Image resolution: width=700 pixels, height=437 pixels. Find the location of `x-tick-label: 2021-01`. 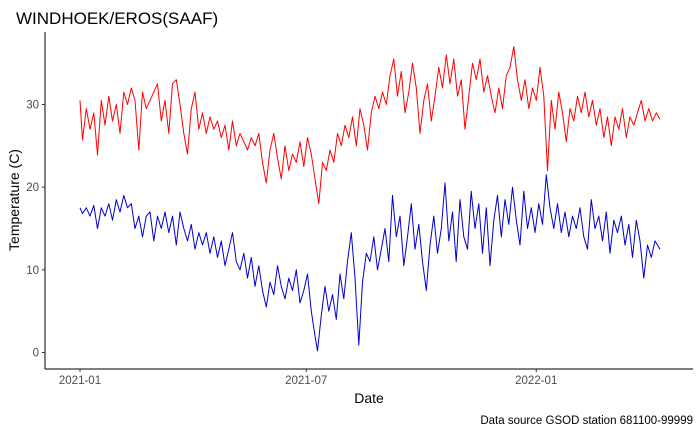

x-tick-label: 2021-01 is located at coordinates (80, 381).